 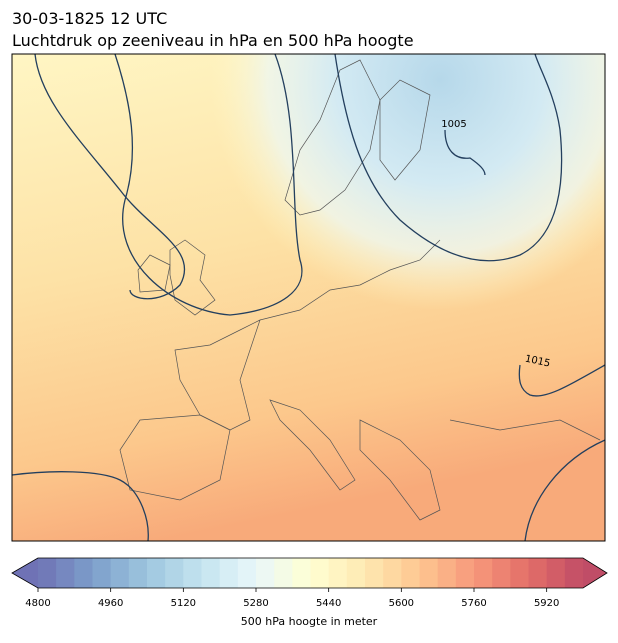 I want to click on colorbar: 4800 4960 5120 5280 5440 5600 5760 5920, so click(x=309, y=583).